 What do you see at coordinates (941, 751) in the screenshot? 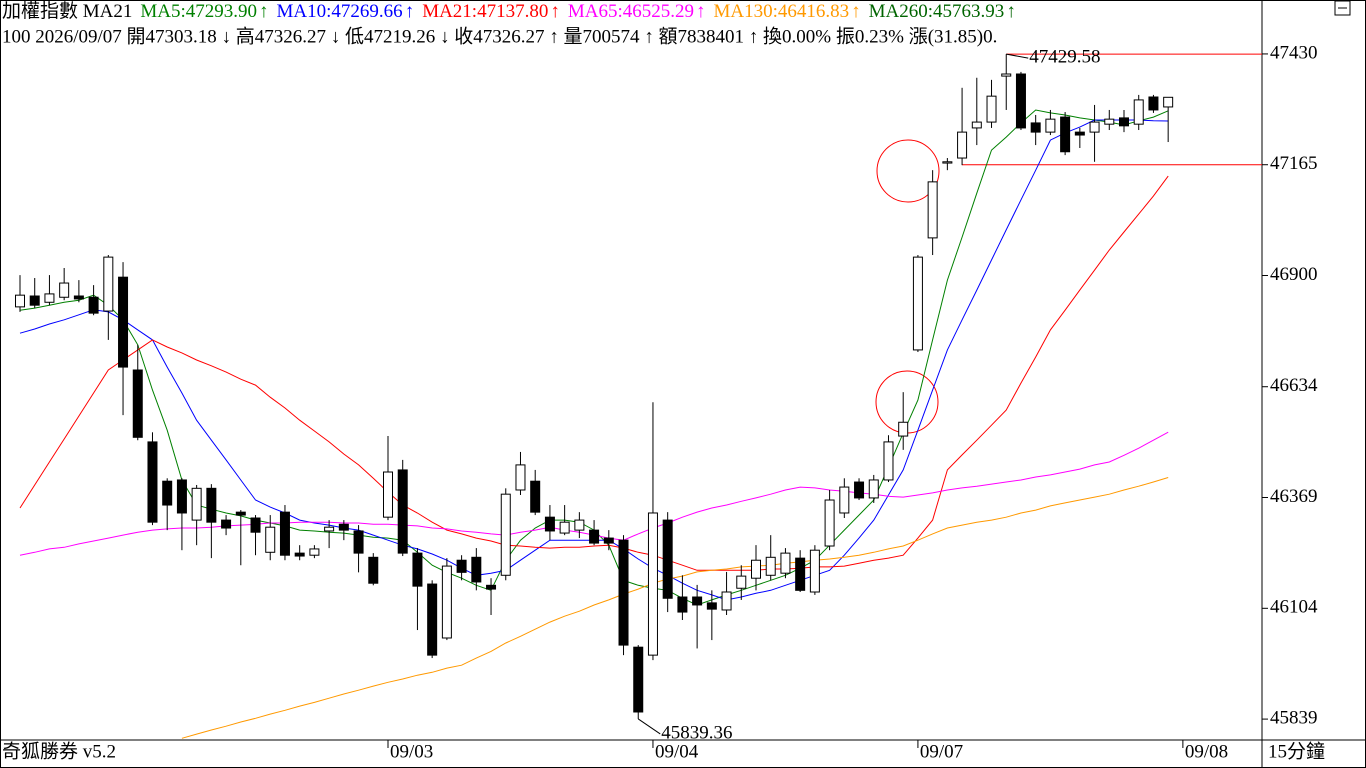
I see `x-tick-label: 09/07` at bounding box center [941, 751].